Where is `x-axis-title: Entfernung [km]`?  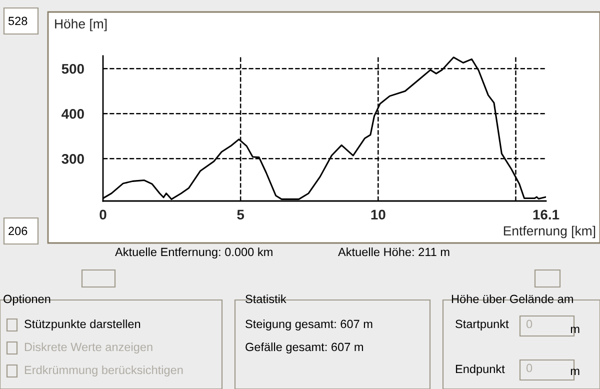 x-axis-title: Entfernung [km] is located at coordinates (550, 232).